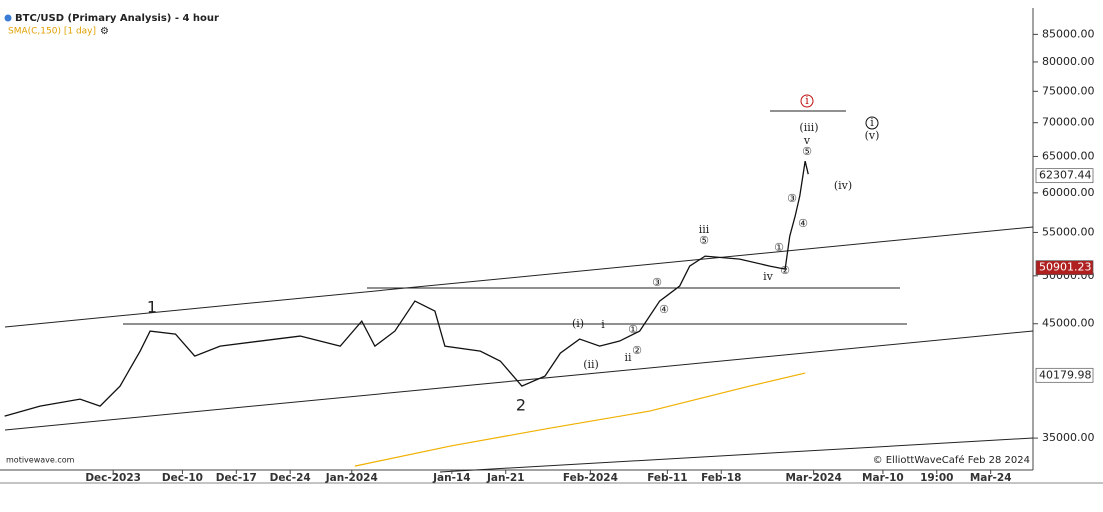 The width and height of the screenshot is (1103, 512). I want to click on y-tick-label: 75000.00, so click(1068, 90).